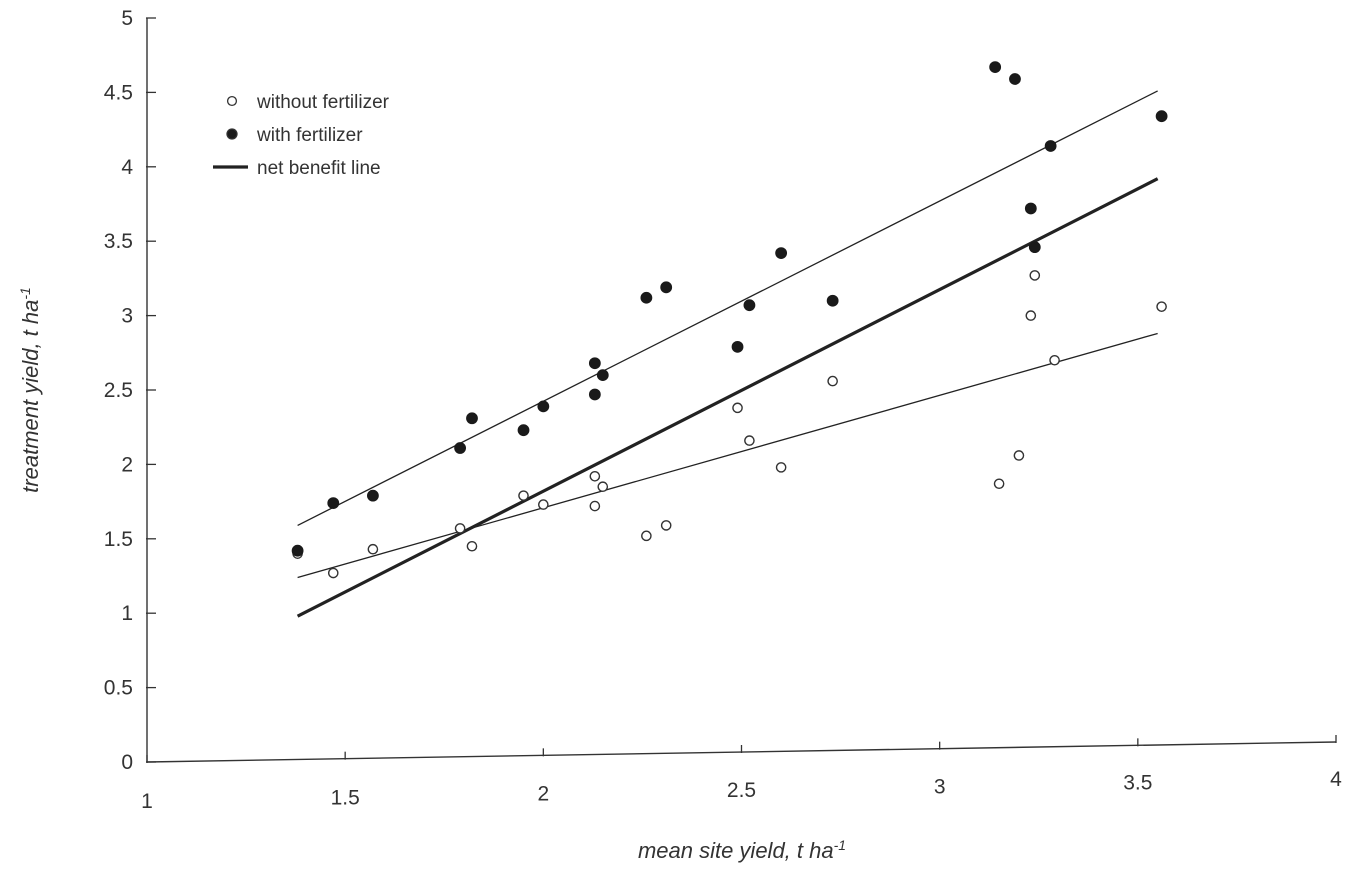 The width and height of the screenshot is (1345, 869). I want to click on y-axis-title: treatment yield, t ha-1, so click(30, 390).